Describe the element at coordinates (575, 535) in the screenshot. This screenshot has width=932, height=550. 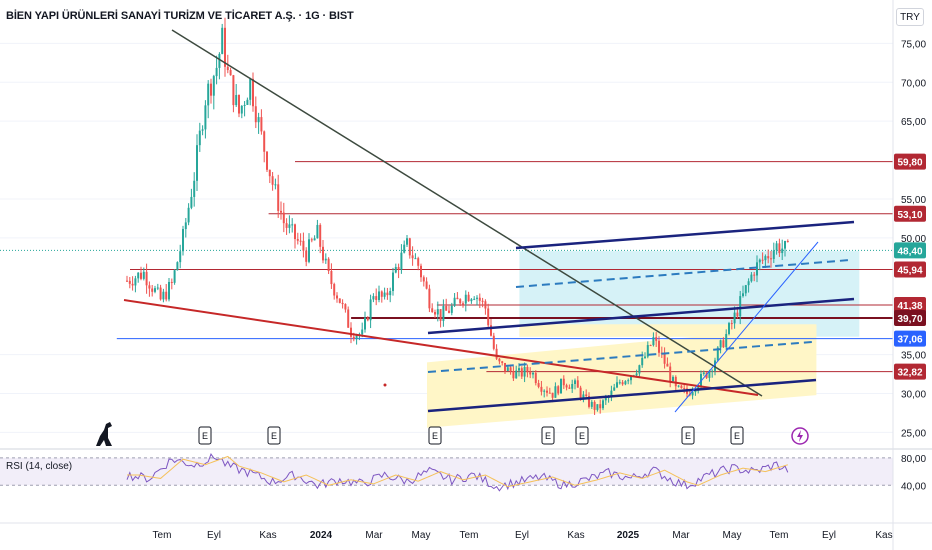
I see `x-tick-label: Kas` at that location.